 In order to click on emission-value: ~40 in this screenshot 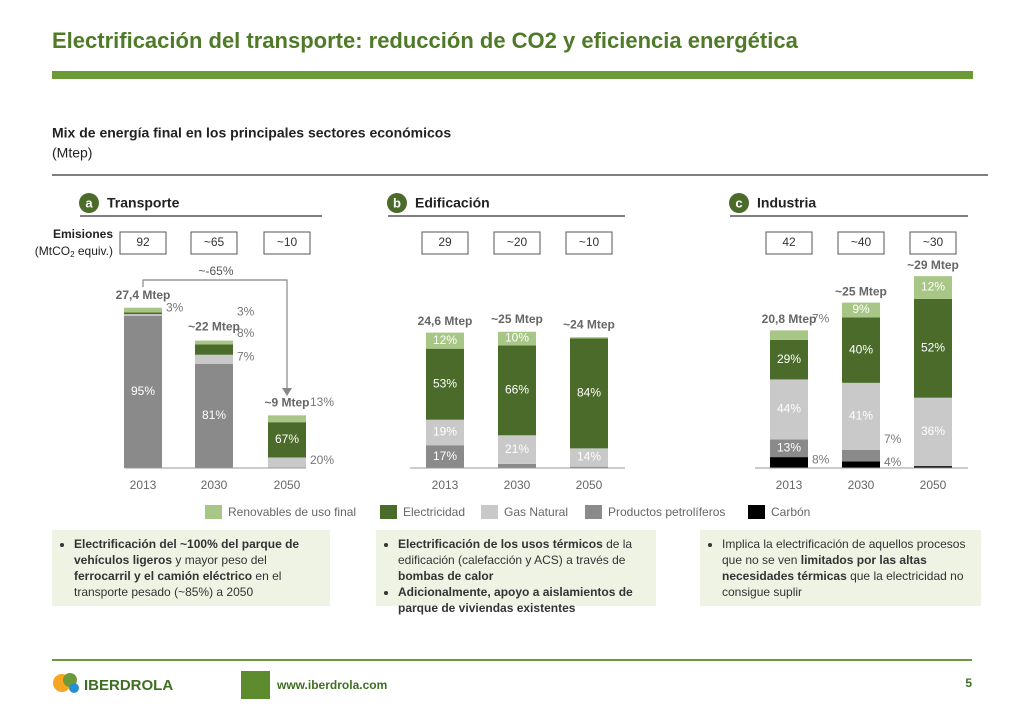, I will do `click(861, 242)`.